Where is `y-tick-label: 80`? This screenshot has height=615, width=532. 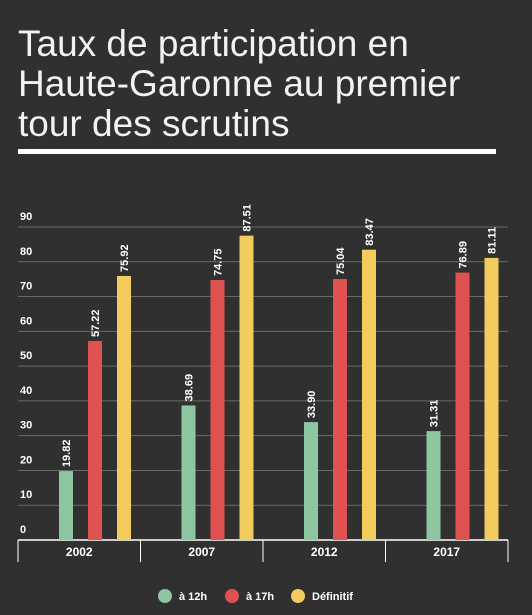
y-tick-label: 80 is located at coordinates (26, 252).